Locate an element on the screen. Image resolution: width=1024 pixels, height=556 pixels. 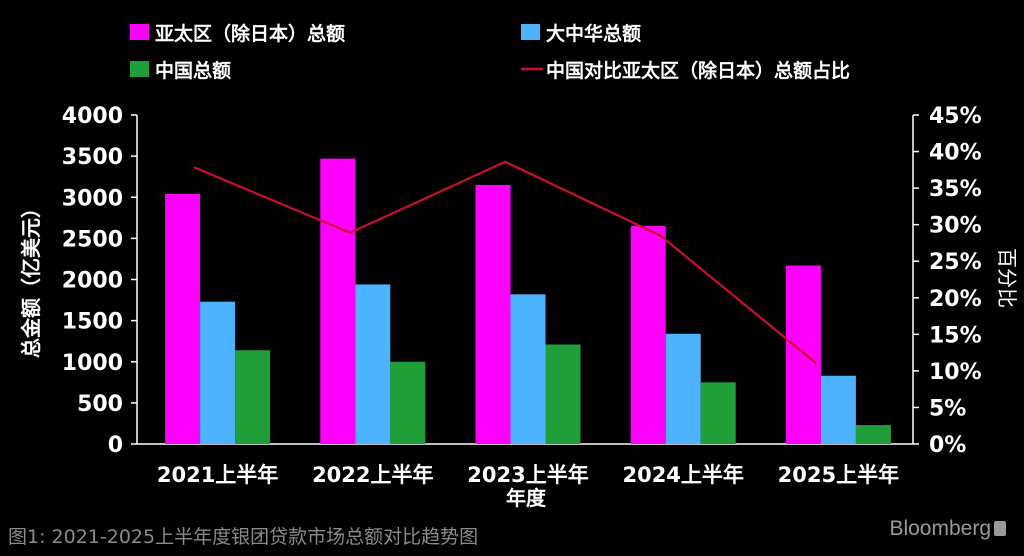
y2-tick-label: 10% is located at coordinates (955, 372).